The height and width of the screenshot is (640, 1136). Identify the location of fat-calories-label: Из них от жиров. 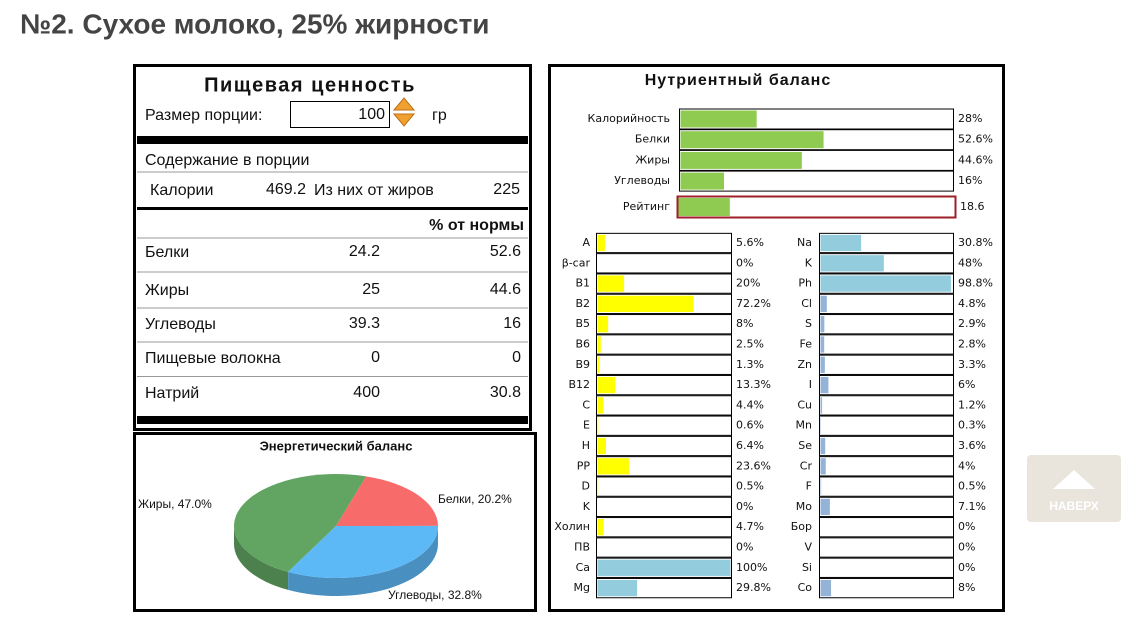
(374, 190).